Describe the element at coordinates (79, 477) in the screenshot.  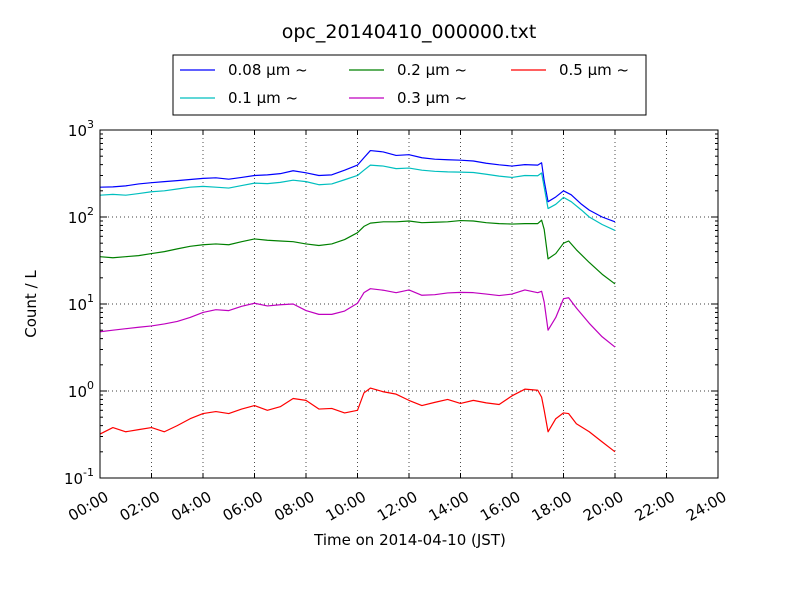
I see `y-tick-label: 10⁻¹` at that location.